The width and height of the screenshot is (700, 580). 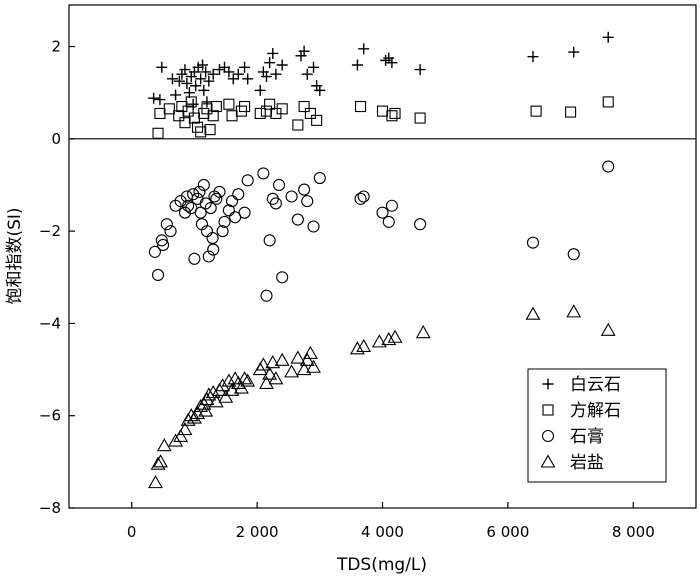 What do you see at coordinates (587, 463) in the screenshot?
I see `legend-label: 岩盐` at bounding box center [587, 463].